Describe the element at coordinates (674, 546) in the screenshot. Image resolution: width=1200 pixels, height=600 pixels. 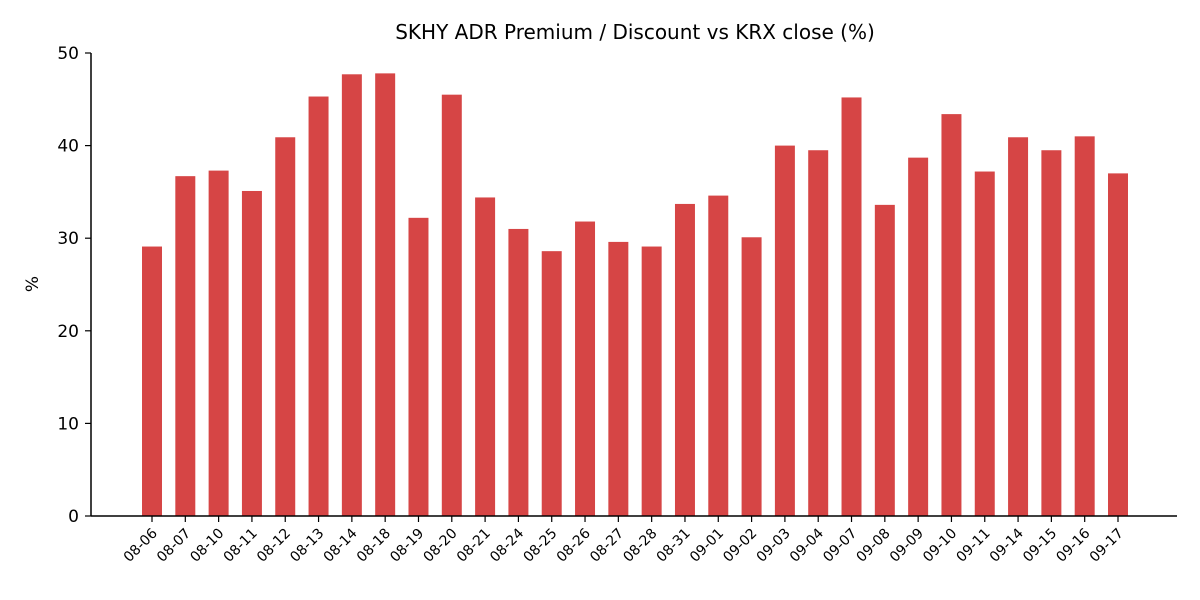
I see `x-tick-label: 08-31` at that location.